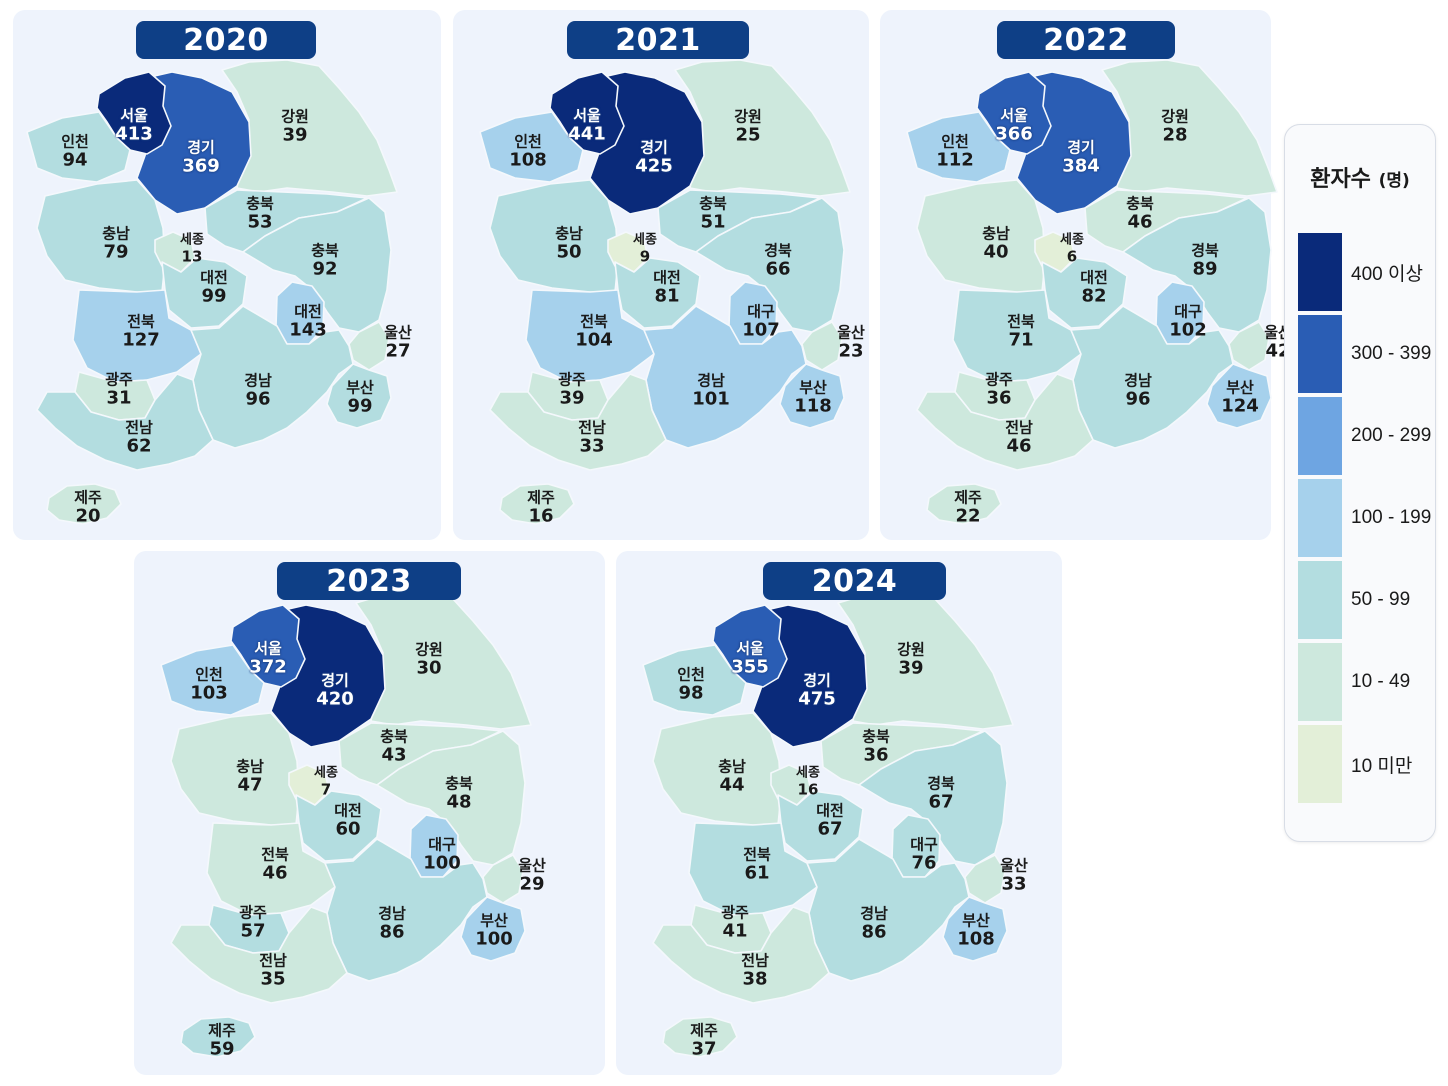 The height and width of the screenshot is (1086, 1448). I want to click on region-label-ulsan: 울산 27, so click(398, 343).